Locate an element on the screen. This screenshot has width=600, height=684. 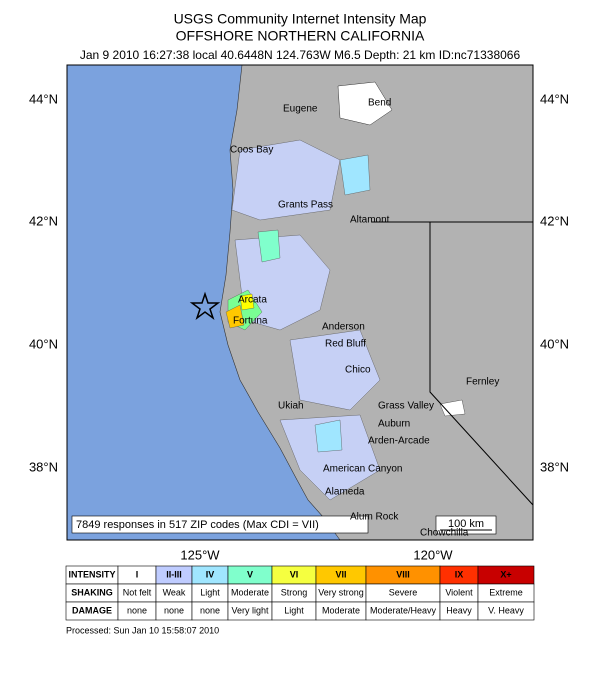
legend-text: Weak is located at coordinates (174, 592).